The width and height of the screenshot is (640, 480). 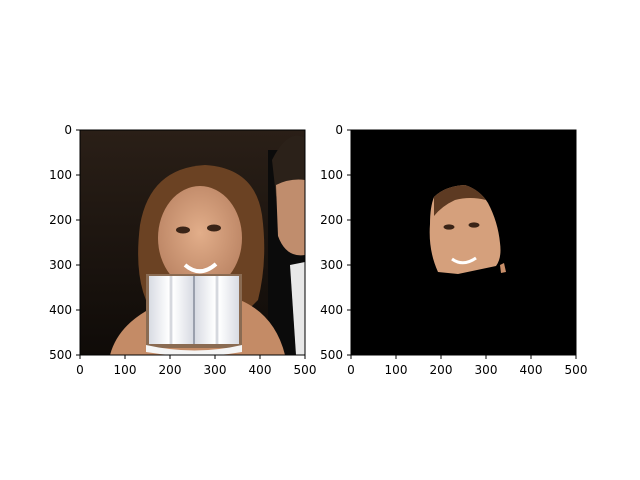 I want to click on face, so click(x=200, y=238).